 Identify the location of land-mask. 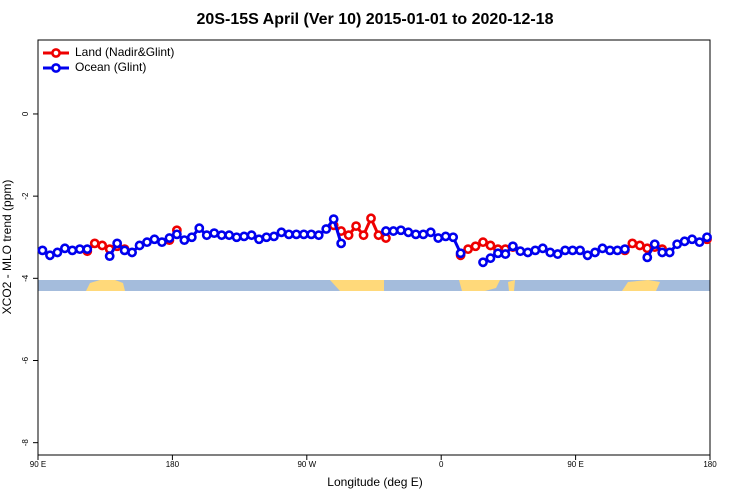
(374, 285).